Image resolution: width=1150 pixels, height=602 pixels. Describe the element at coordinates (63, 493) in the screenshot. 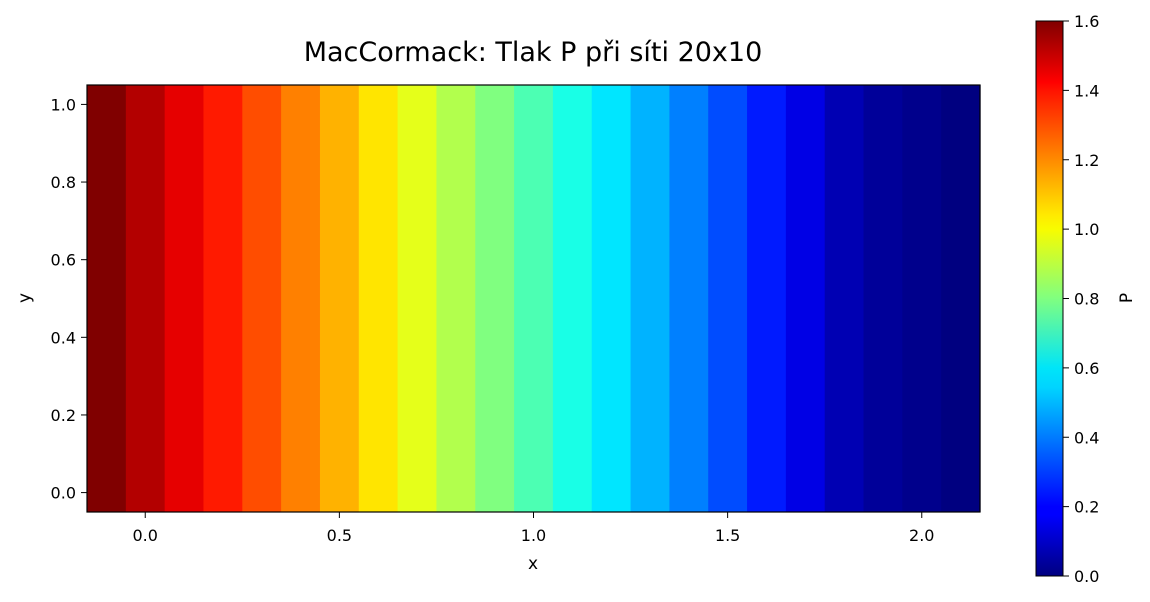

I see `y-tick-label: 0.0` at that location.